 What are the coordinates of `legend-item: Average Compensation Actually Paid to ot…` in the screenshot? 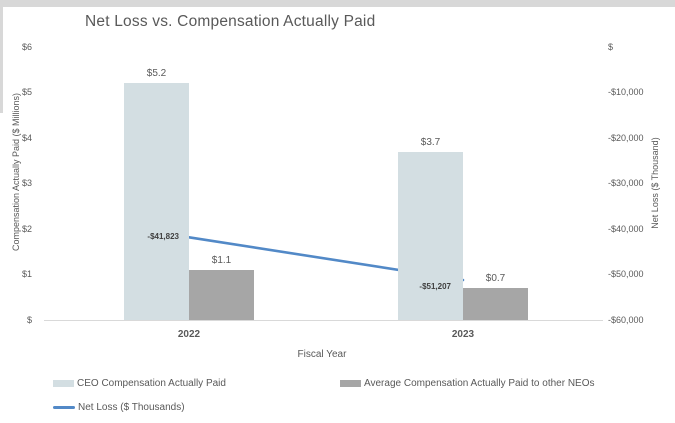 It's located at (467, 383).